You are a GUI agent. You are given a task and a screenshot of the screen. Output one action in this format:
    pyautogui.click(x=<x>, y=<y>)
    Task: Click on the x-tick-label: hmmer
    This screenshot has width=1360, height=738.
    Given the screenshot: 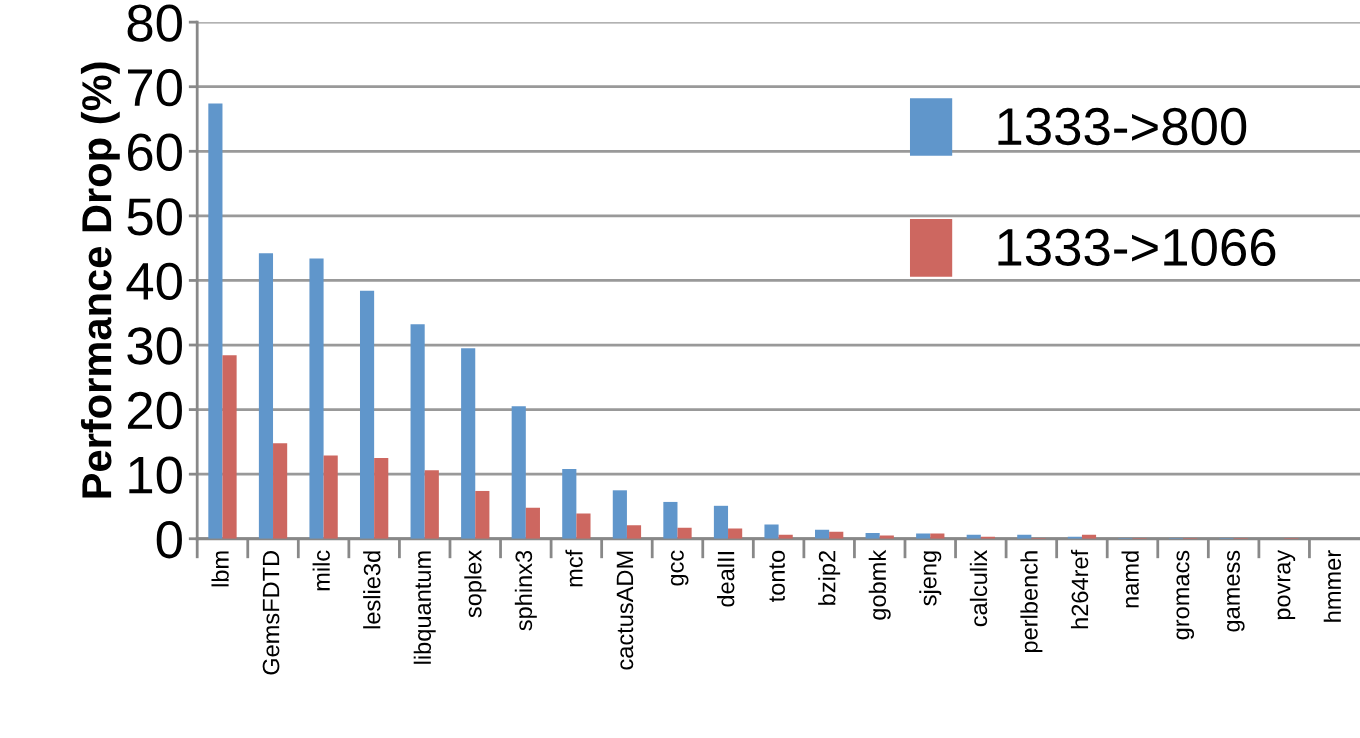 What is the action you would take?
    pyautogui.click(x=1332, y=586)
    